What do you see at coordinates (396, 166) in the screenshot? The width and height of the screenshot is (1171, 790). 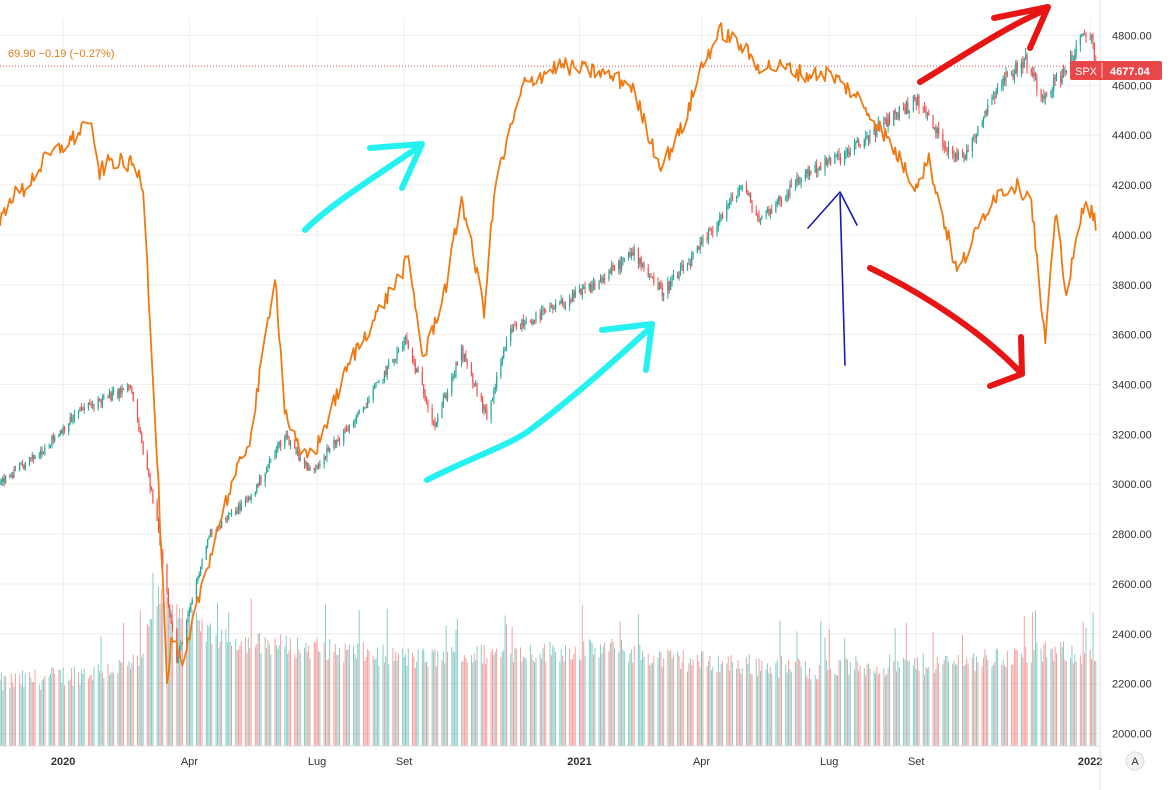 I see `cyan-arrow-upper-head` at bounding box center [396, 166].